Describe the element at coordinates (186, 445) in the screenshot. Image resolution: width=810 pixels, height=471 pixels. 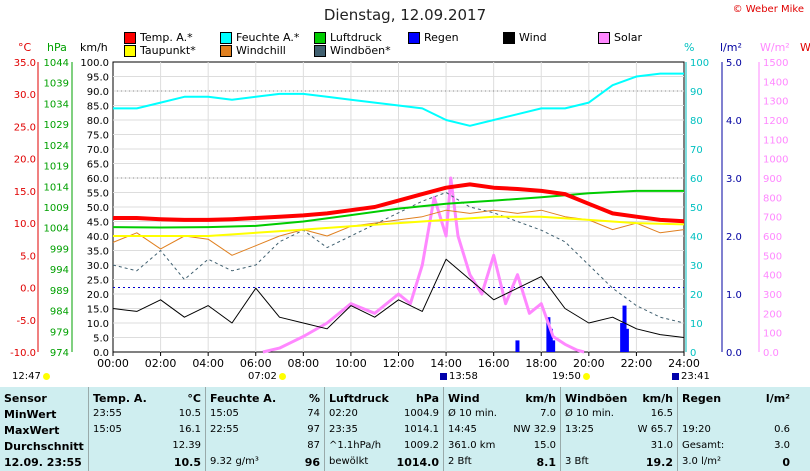
I see `stats-cell-value: 12.39` at that location.